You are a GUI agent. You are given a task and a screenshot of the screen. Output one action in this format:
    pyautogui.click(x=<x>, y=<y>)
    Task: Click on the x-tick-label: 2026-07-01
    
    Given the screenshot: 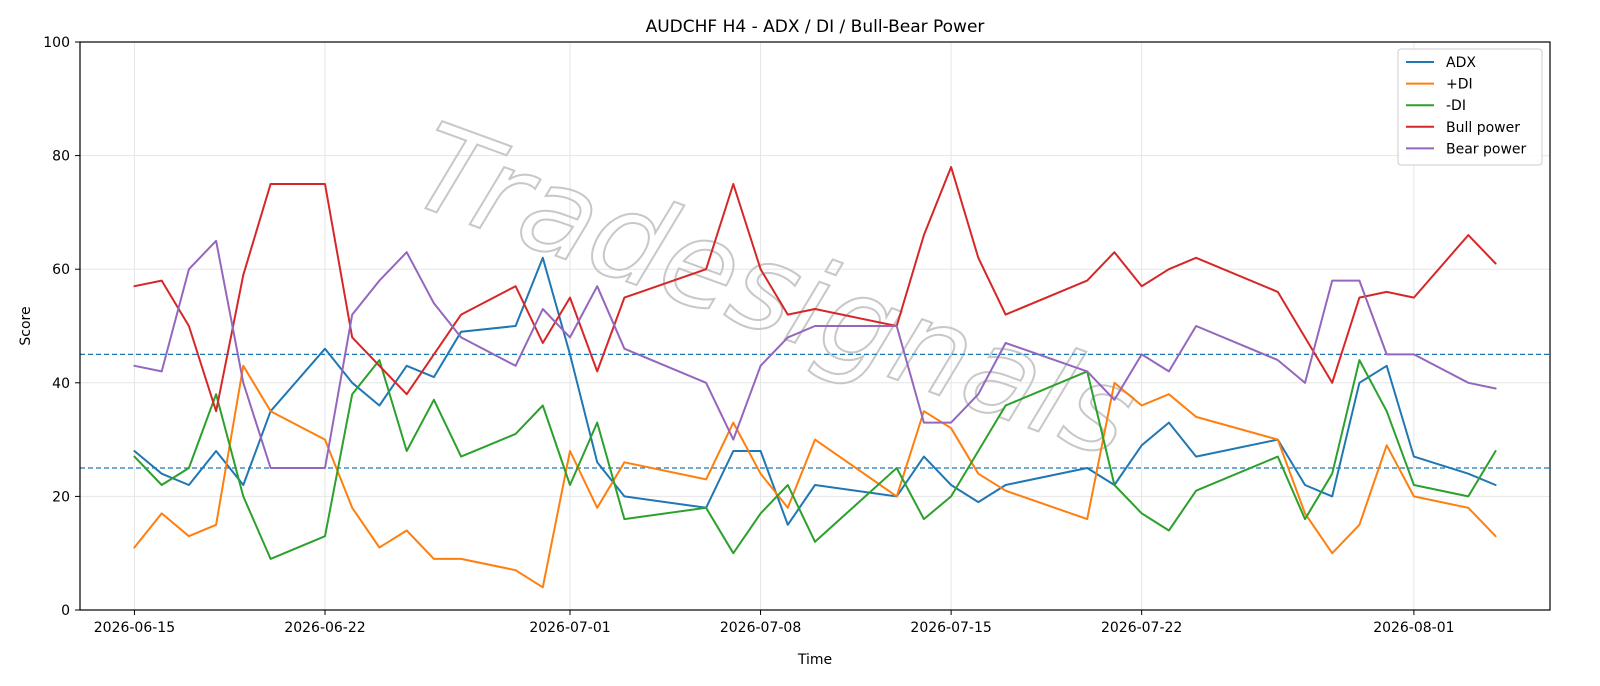 What is the action you would take?
    pyautogui.click(x=569, y=628)
    